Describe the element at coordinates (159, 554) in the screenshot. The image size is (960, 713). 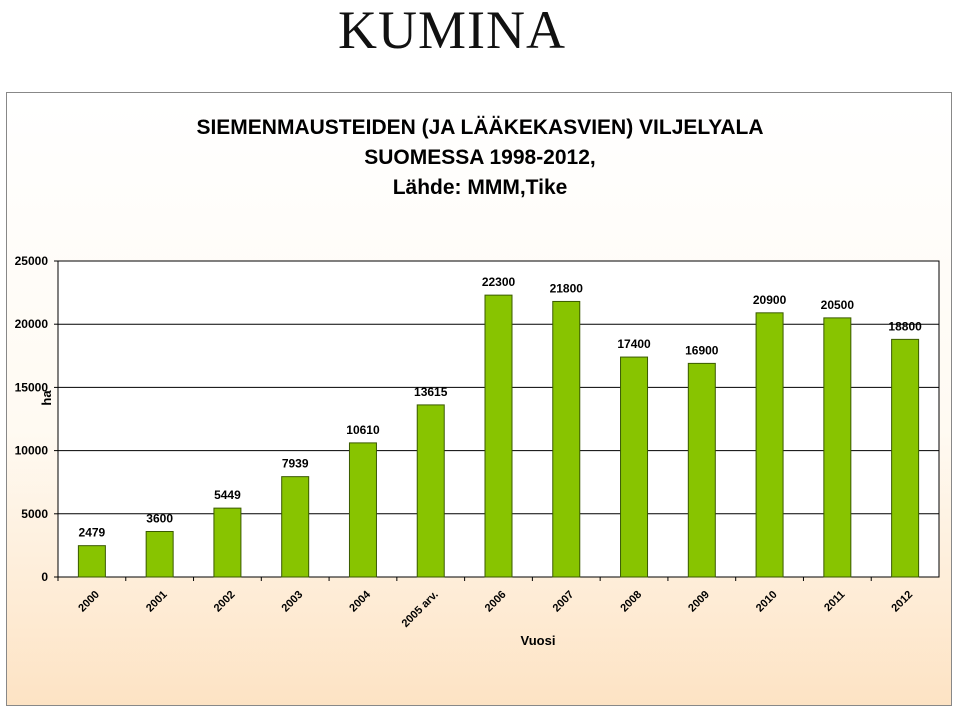
I see `bar-2001` at that location.